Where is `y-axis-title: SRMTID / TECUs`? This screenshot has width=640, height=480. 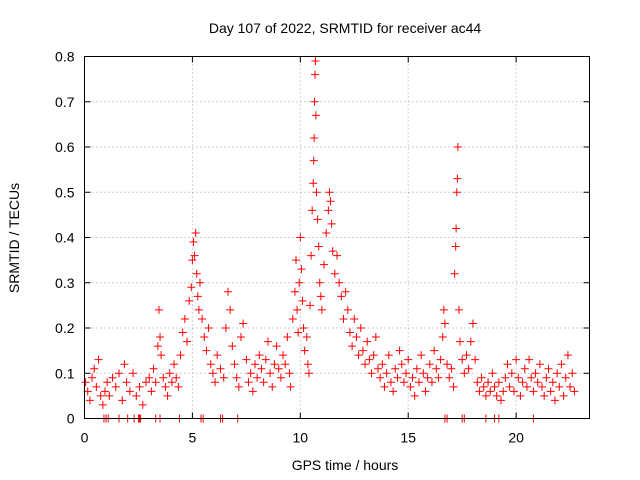 y-axis-title: SRMTID / TECUs is located at coordinates (14, 238).